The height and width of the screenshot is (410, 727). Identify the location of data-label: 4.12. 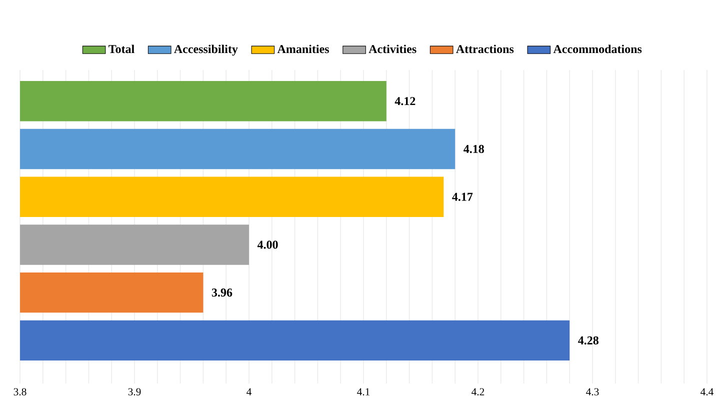
(405, 101).